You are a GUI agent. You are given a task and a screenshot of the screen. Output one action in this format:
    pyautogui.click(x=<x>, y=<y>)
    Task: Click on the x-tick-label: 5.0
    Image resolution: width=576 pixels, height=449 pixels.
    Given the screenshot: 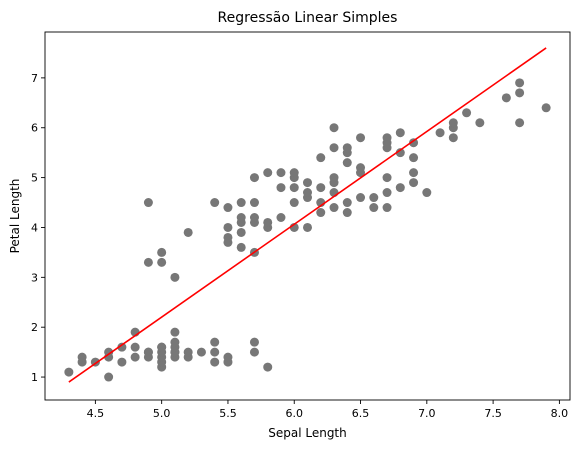 What is the action you would take?
    pyautogui.click(x=162, y=413)
    